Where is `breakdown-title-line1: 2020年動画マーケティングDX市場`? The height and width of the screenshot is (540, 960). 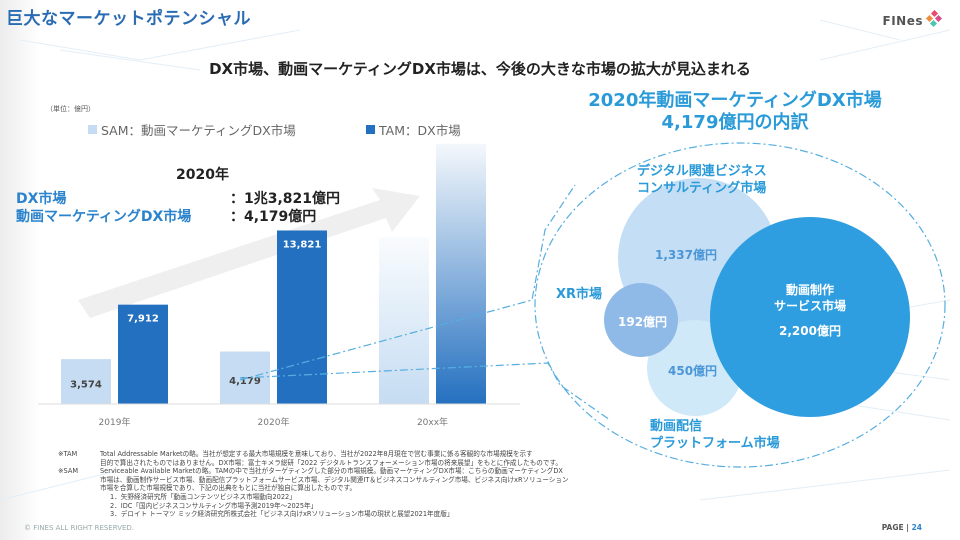 breakdown-title-line1: 2020年動画マーケティングDX市場 is located at coordinates (735, 100).